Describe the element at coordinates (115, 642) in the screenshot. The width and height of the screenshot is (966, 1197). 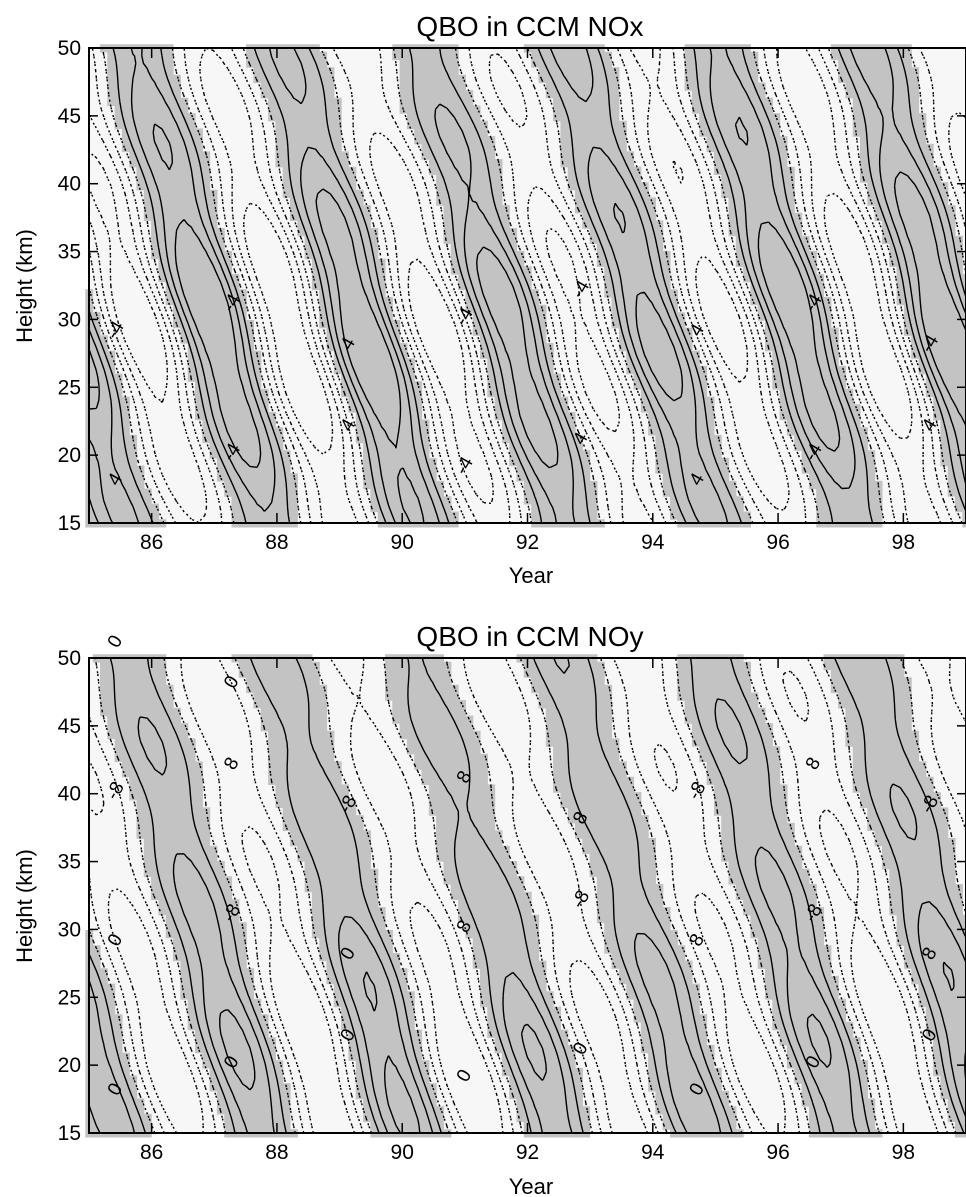
I see `contour-label: 0` at that location.